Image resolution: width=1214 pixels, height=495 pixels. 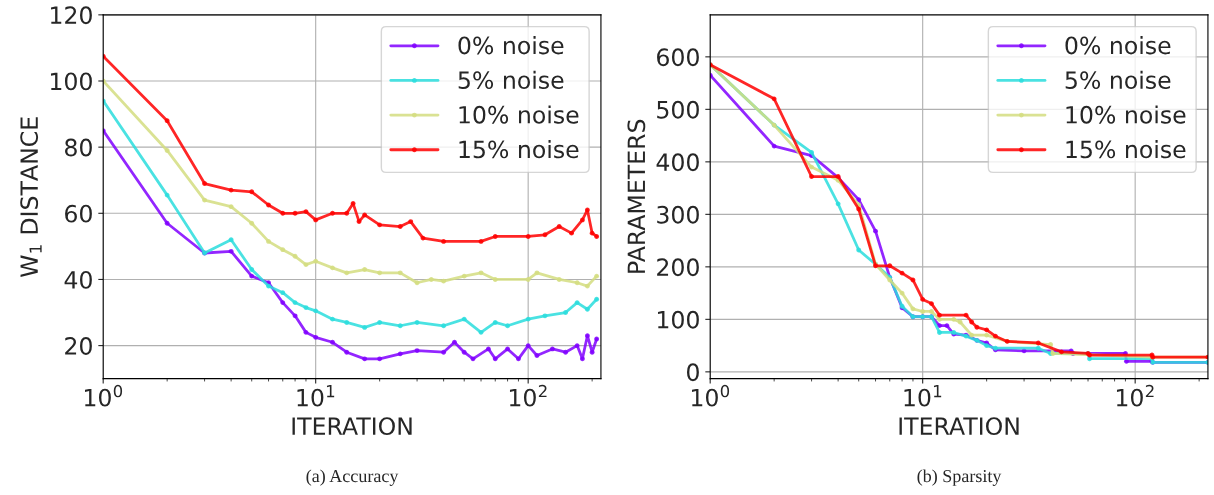 What do you see at coordinates (78, 213) in the screenshot?
I see `y-tick-label: 60` at bounding box center [78, 213].